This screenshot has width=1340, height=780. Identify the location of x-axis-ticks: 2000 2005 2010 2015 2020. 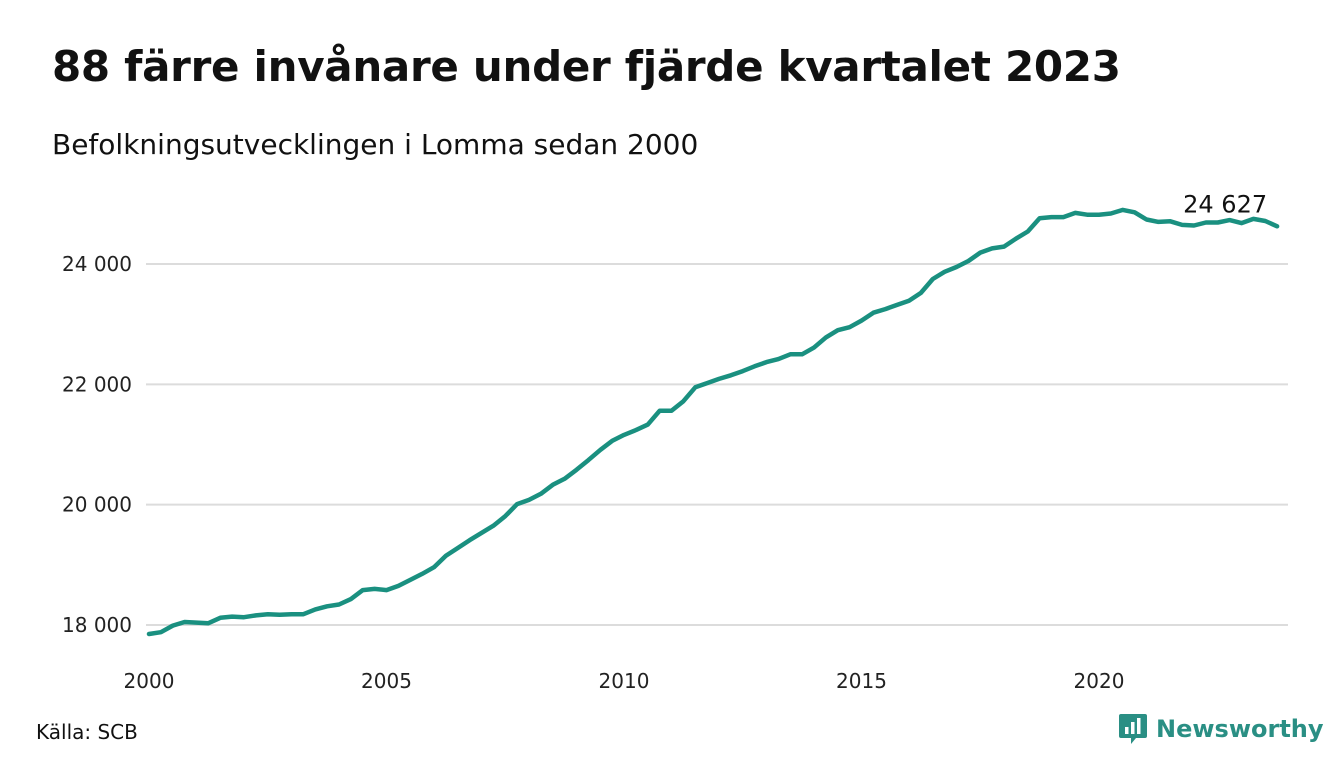
(624, 681).